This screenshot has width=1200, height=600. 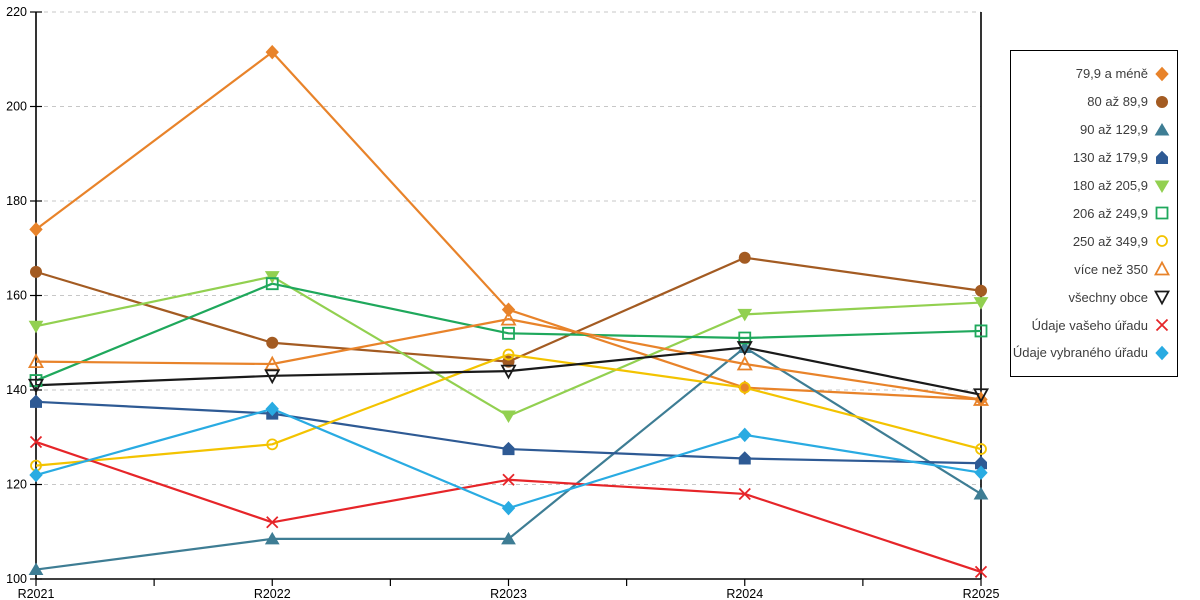 I want to click on legend-item-130-a-179-9: 130 až 179,9, so click(x=1093, y=158).